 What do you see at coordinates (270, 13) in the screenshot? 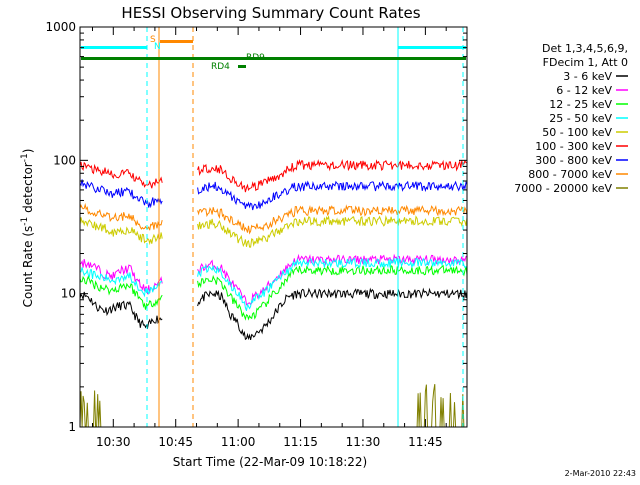
I see `chart-title: HESSI Observing Summary Count Rates` at bounding box center [270, 13].